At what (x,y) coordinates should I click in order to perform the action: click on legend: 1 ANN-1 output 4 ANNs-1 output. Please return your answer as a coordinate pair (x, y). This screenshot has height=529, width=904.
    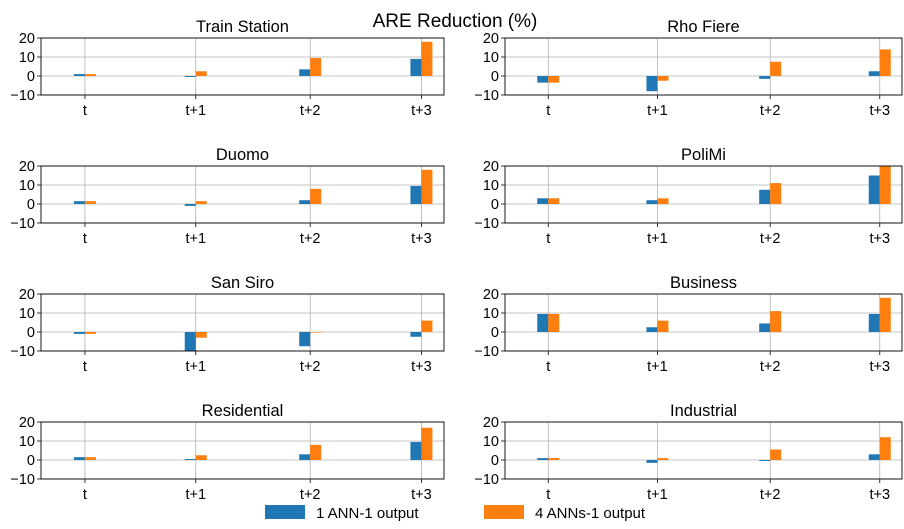
    Looking at the image, I should click on (455, 513).